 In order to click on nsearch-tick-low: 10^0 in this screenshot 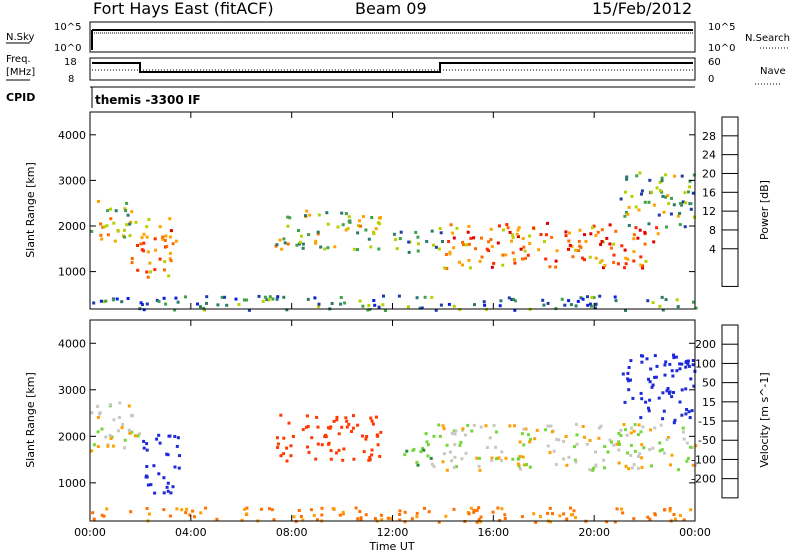, I will do `click(721, 48)`.